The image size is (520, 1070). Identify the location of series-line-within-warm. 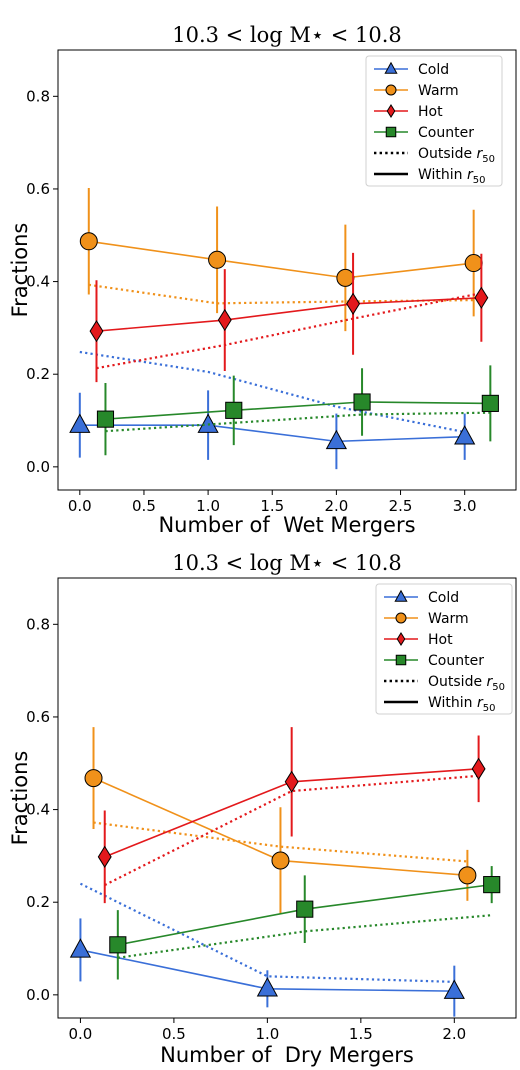
(281, 259).